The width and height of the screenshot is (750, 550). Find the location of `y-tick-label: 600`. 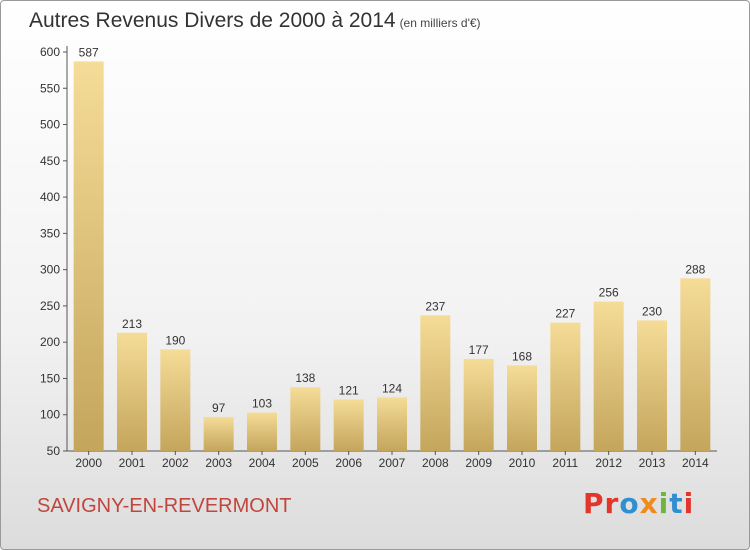

y-tick-label: 600 is located at coordinates (50, 52).